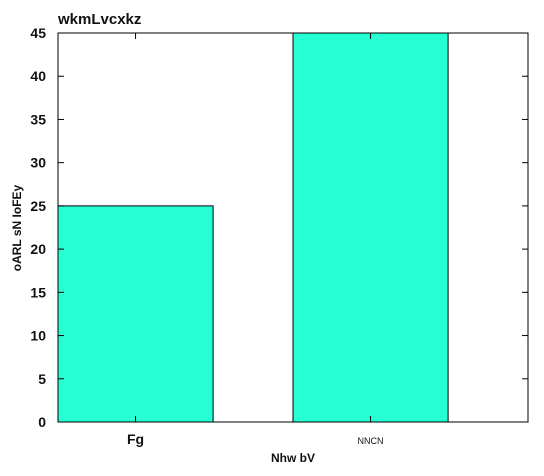  I want to click on x-tick-label-0: Fg, so click(135, 439).